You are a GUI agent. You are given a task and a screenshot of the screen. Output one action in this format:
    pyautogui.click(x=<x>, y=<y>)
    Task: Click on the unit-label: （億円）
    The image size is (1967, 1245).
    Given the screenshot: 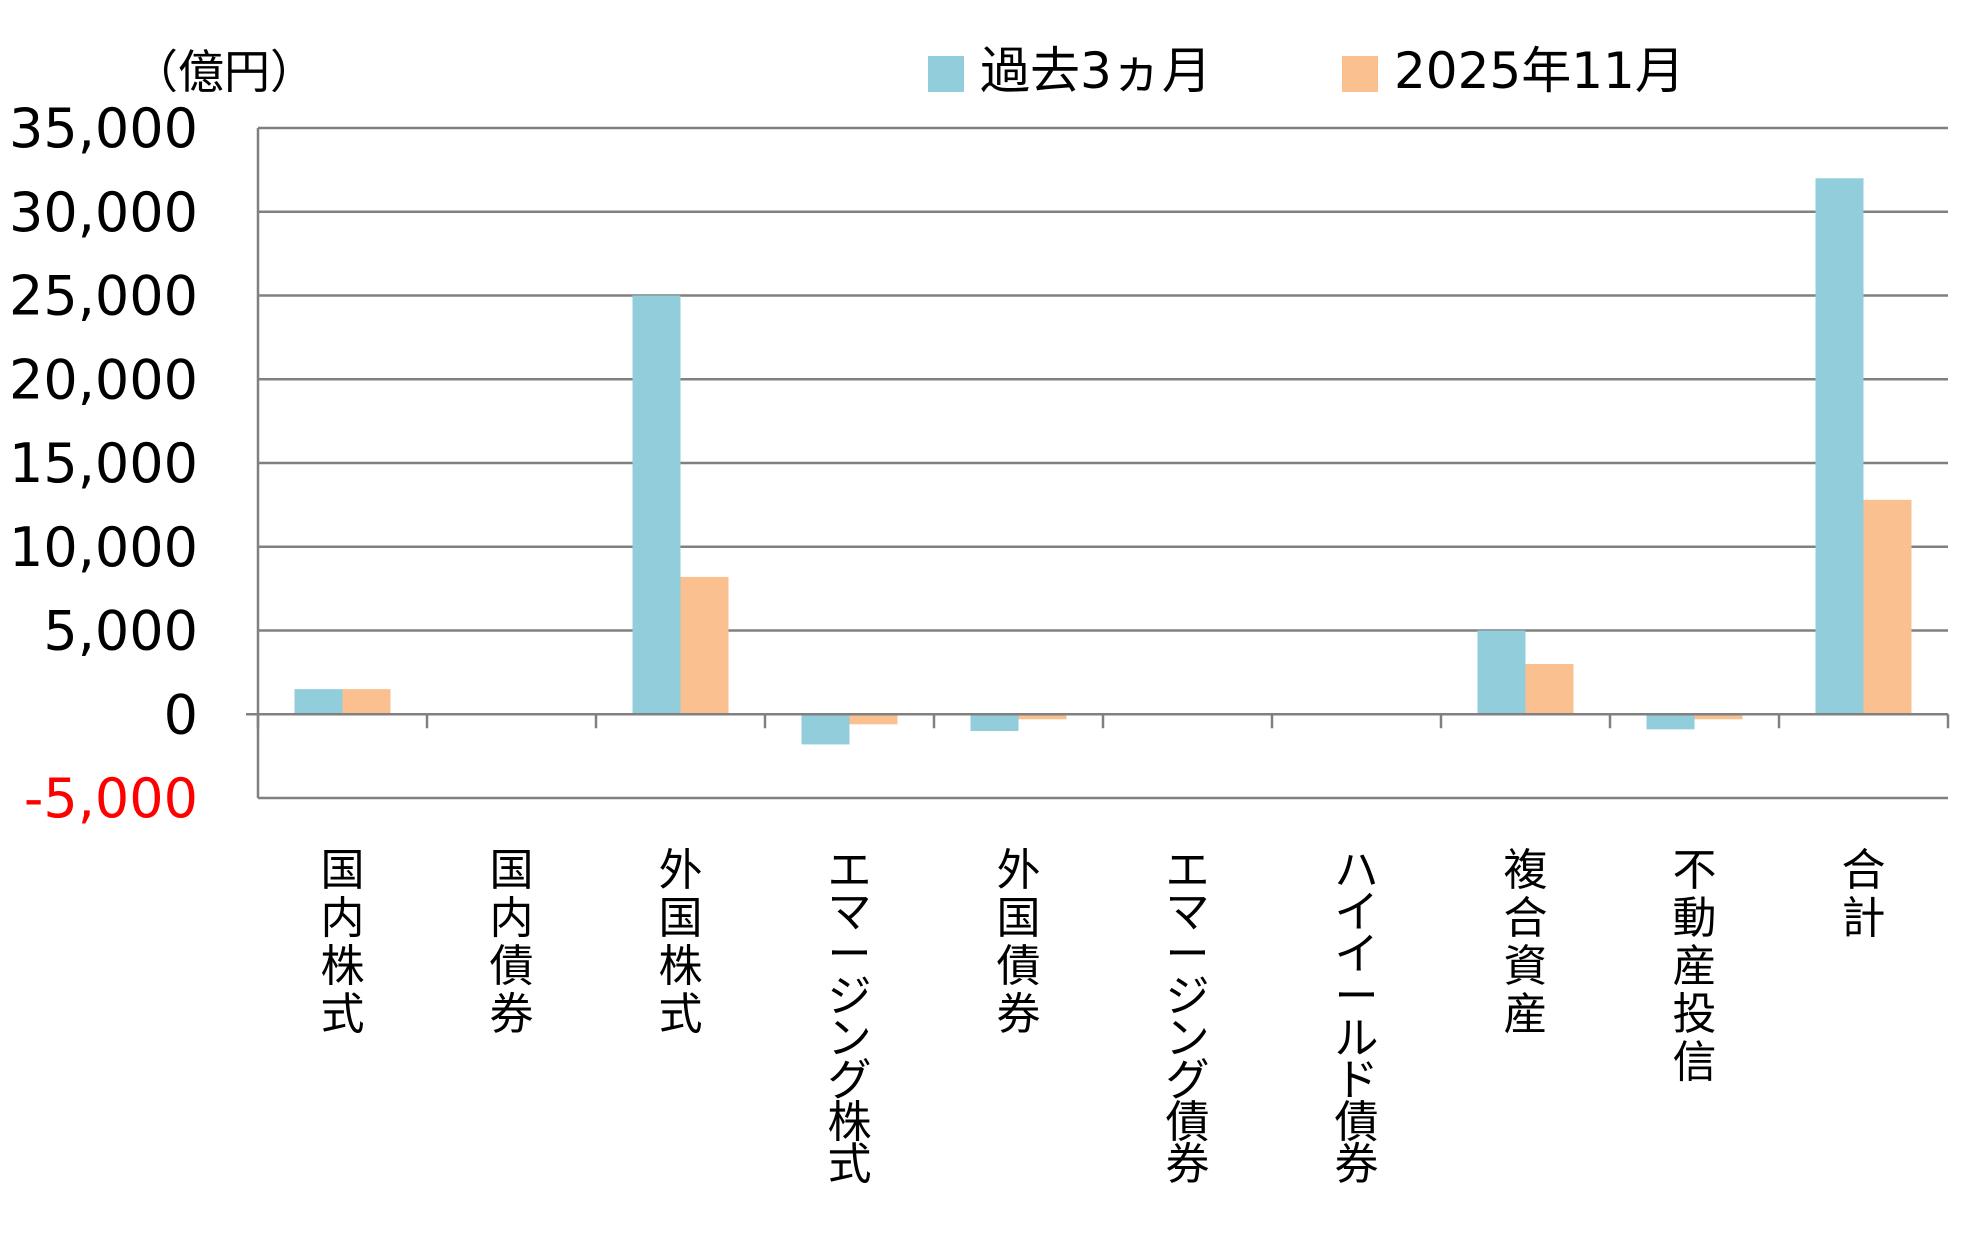 What is the action you would take?
    pyautogui.click(x=224, y=72)
    